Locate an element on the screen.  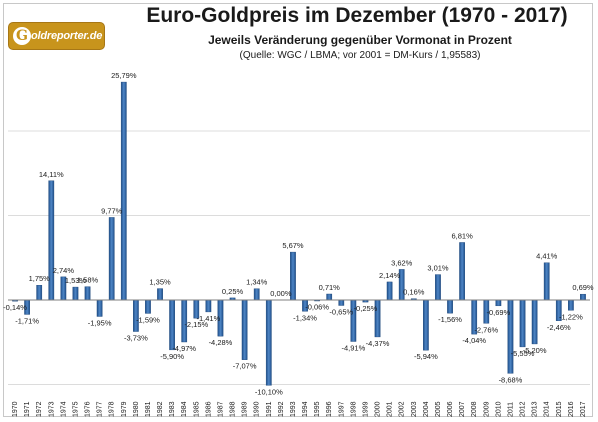
x-tick-2007: 2007 is located at coordinates (462, 409).